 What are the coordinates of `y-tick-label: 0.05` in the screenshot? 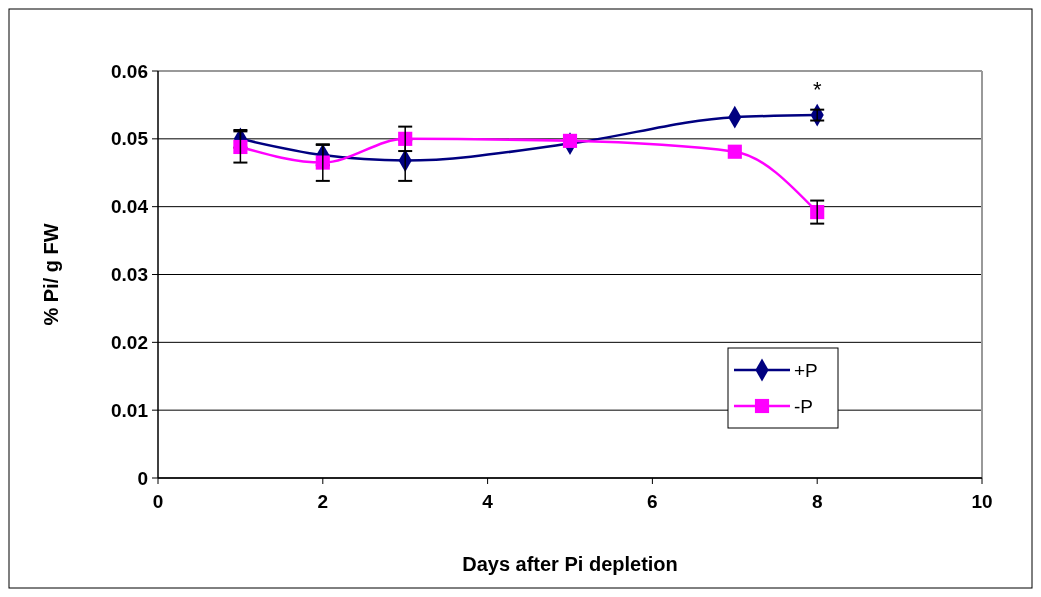 It's located at (130, 139).